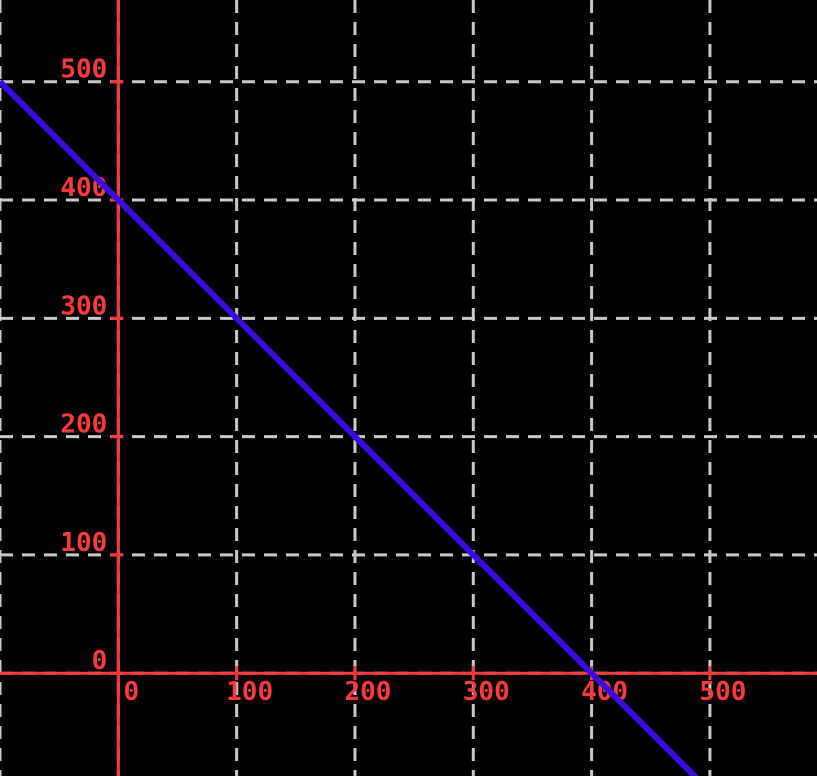 This screenshot has width=817, height=776. I want to click on y-tick-label: 200, so click(83, 425).